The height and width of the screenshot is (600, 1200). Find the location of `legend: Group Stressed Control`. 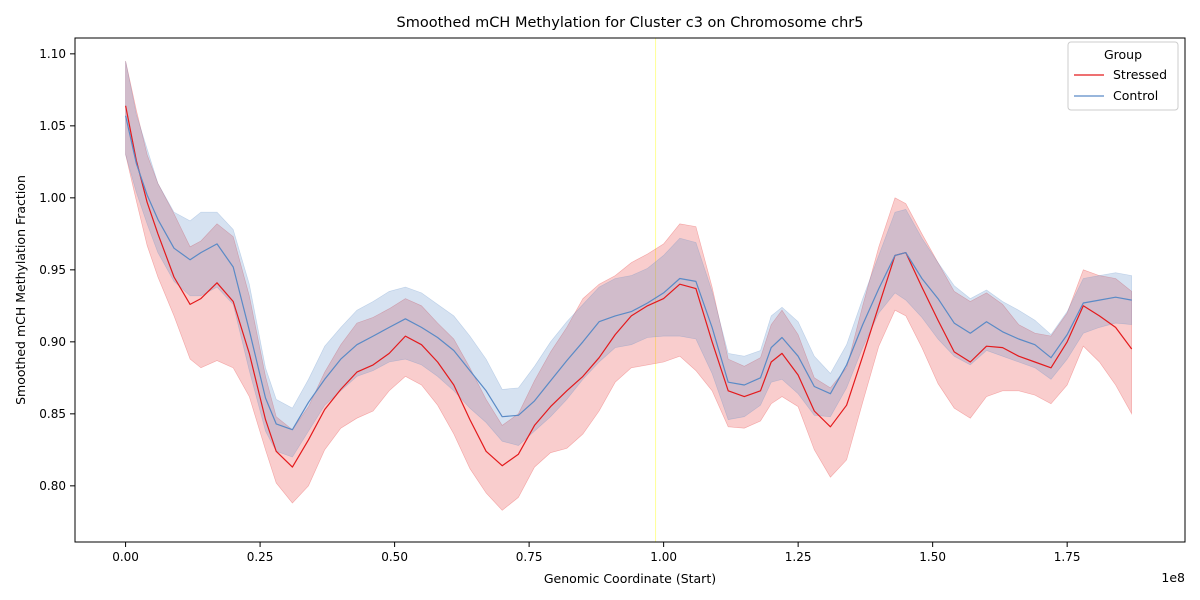

legend: Group Stressed Control is located at coordinates (1123, 76).